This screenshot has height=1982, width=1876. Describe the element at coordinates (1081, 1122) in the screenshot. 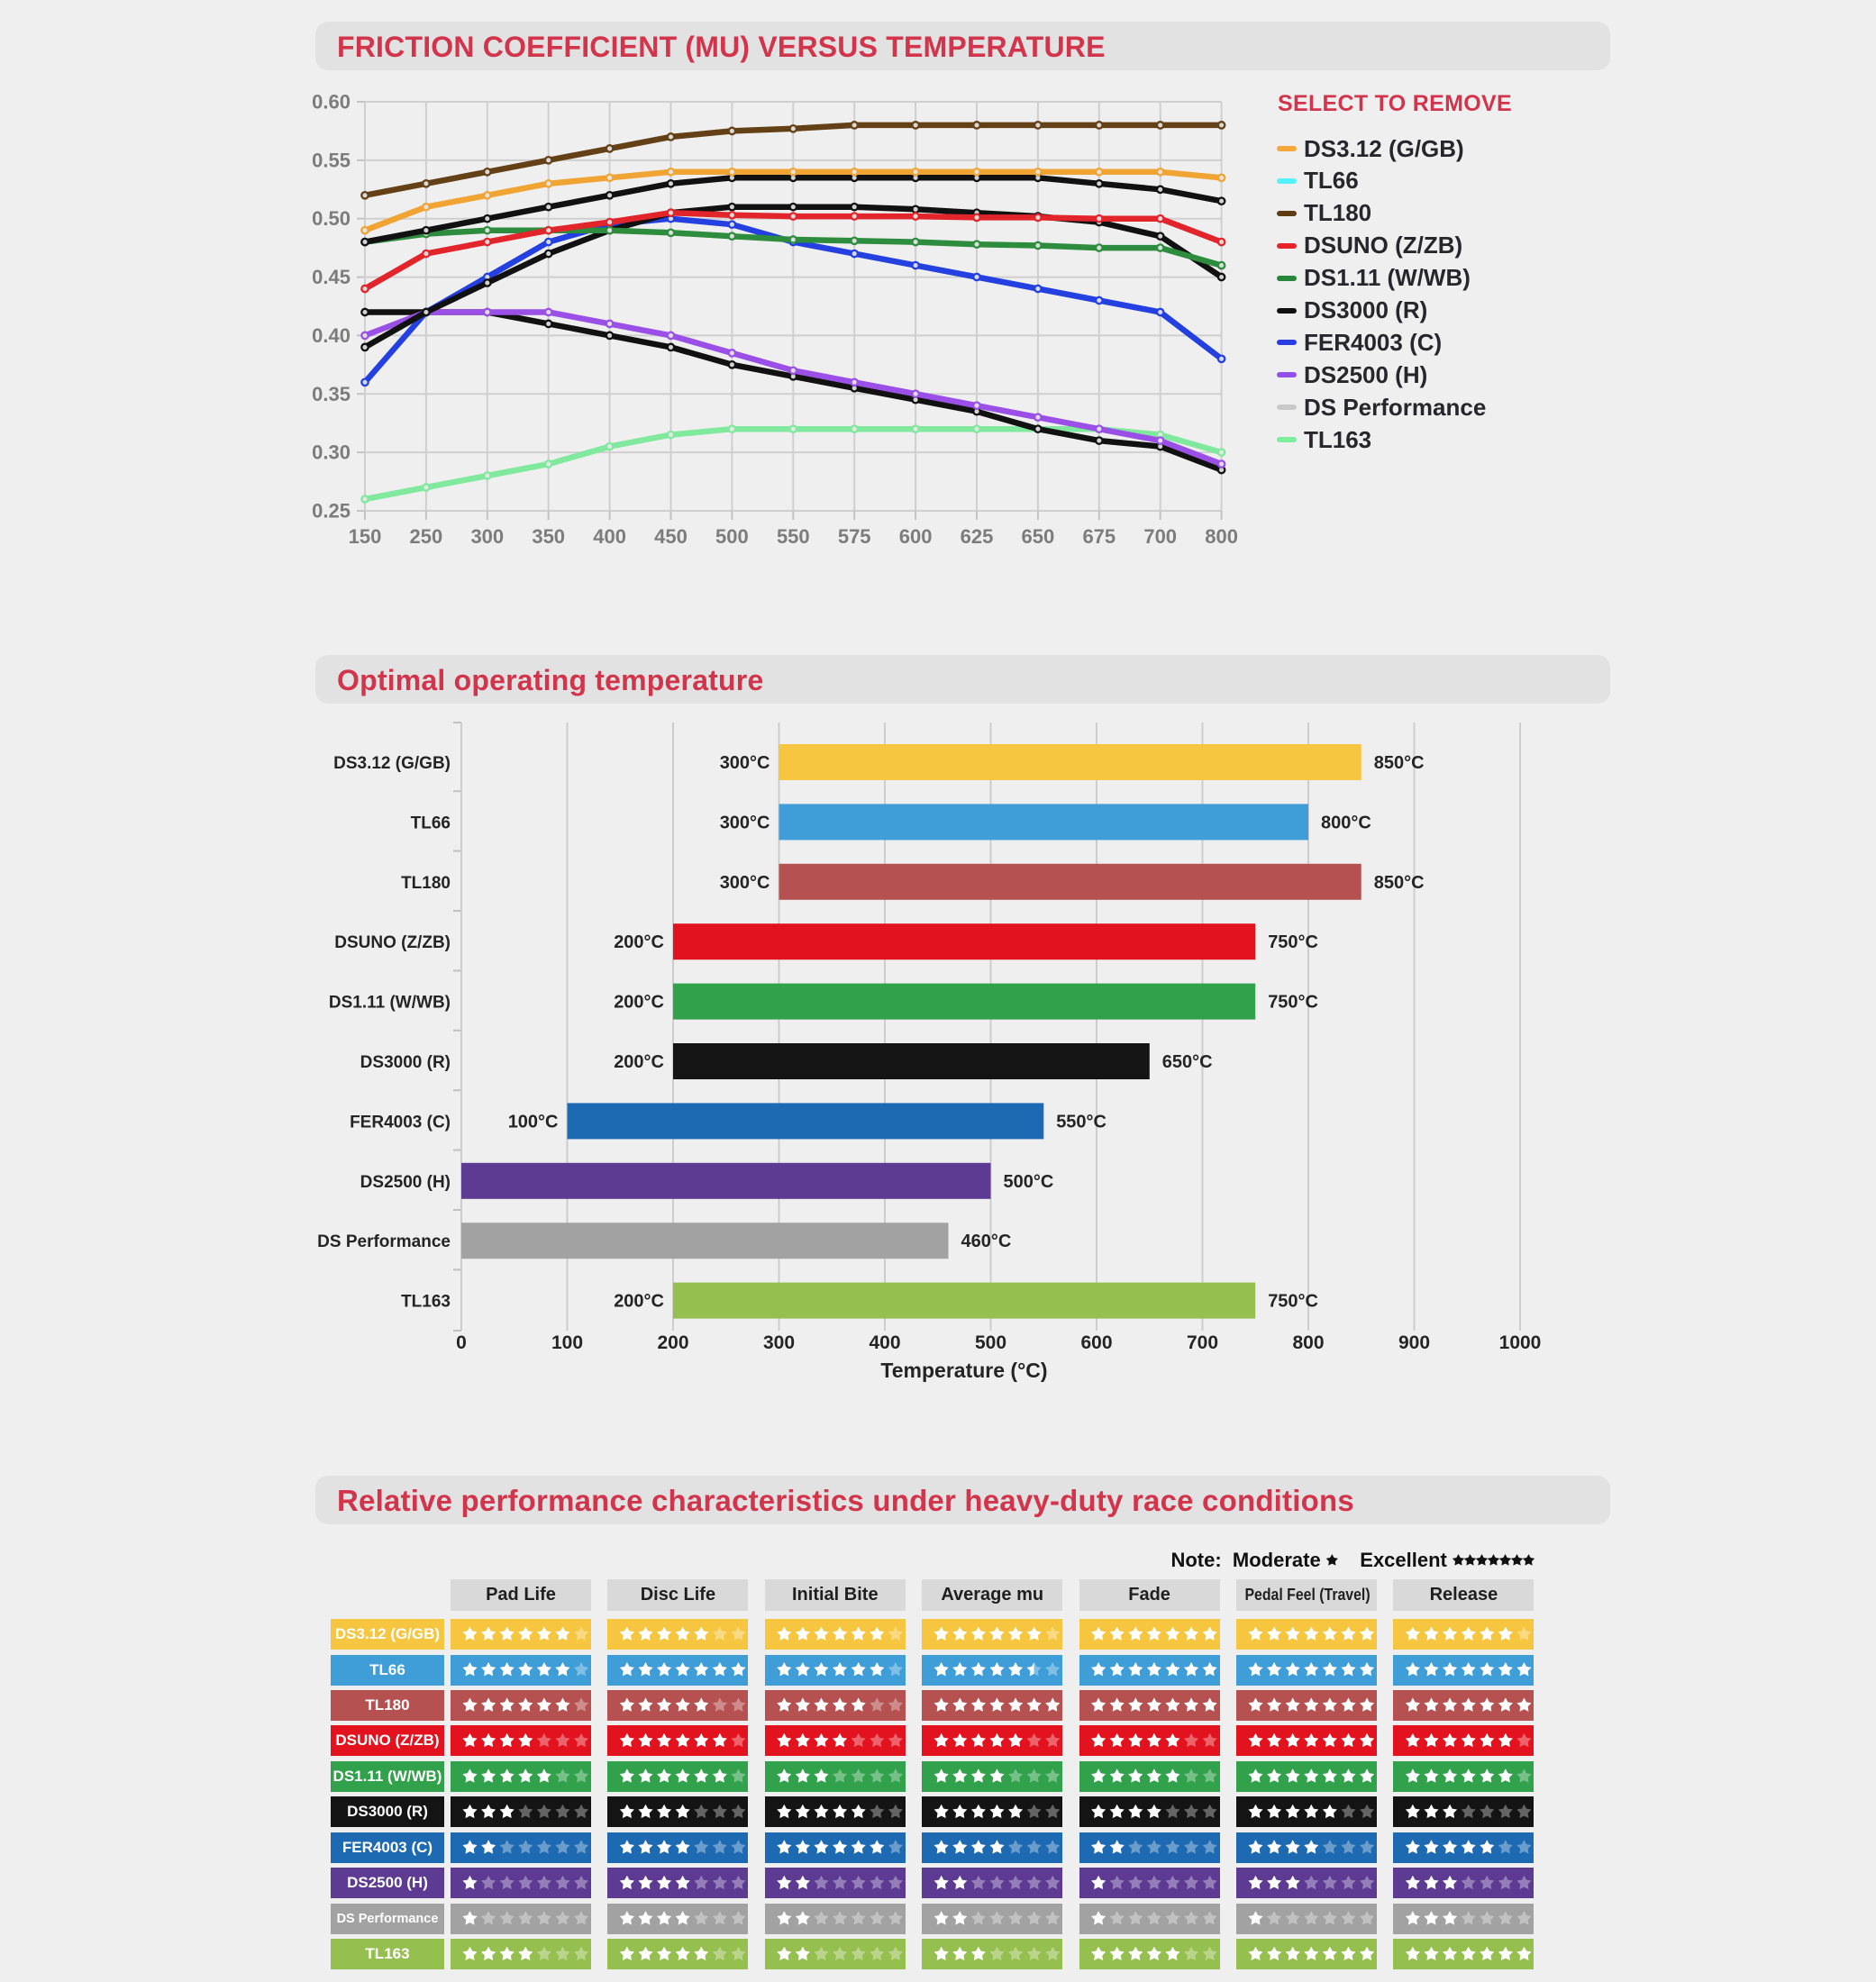

I see `svg-text: 550°C` at that location.